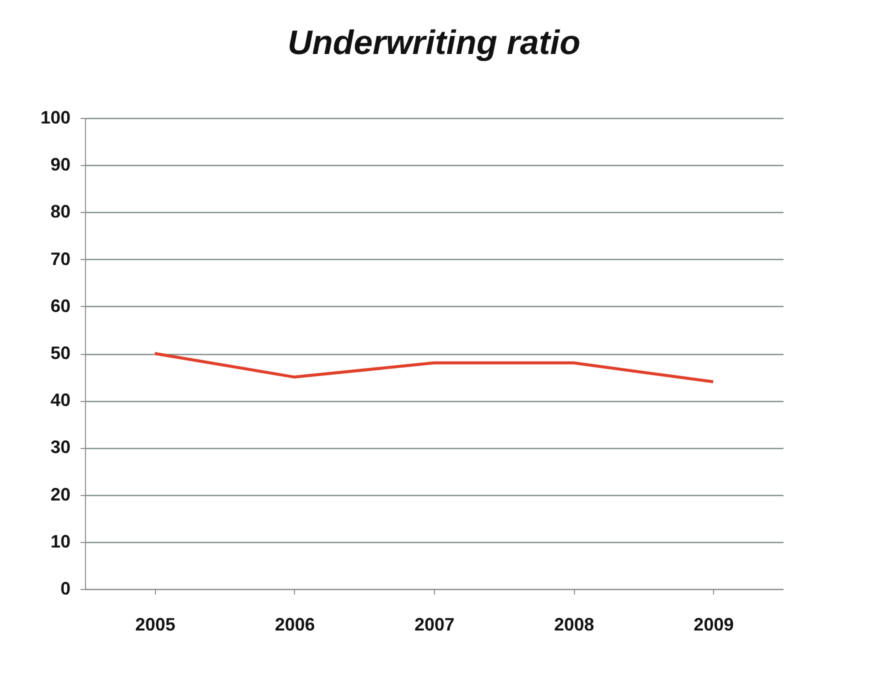 The height and width of the screenshot is (674, 895). Describe the element at coordinates (60, 400) in the screenshot. I see `y-tick-label: 40` at that location.